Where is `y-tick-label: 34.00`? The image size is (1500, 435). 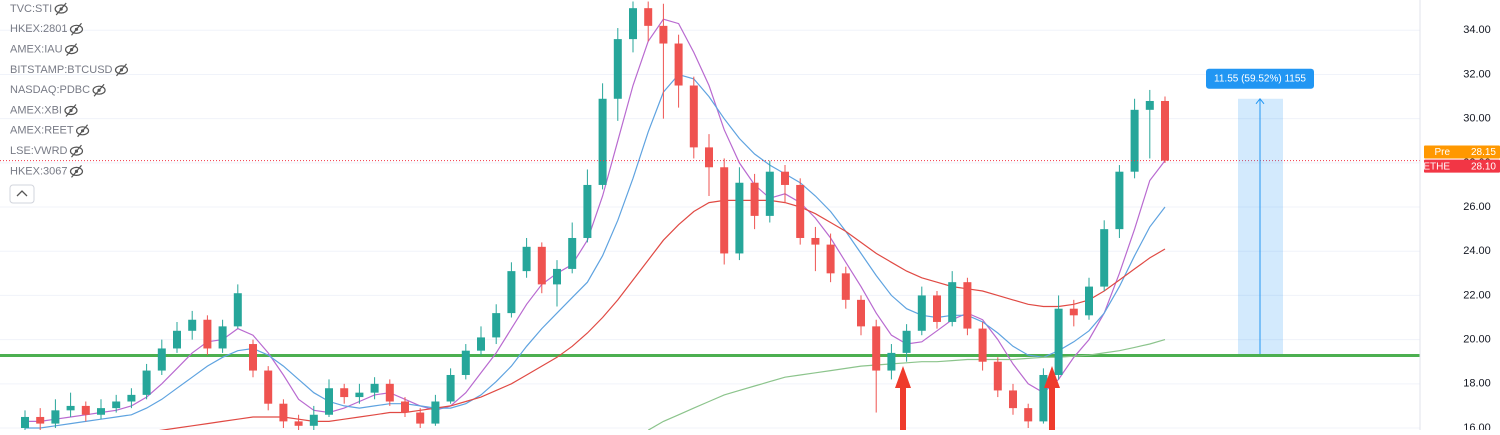 y-tick-label: 34.00 is located at coordinates (1477, 30).